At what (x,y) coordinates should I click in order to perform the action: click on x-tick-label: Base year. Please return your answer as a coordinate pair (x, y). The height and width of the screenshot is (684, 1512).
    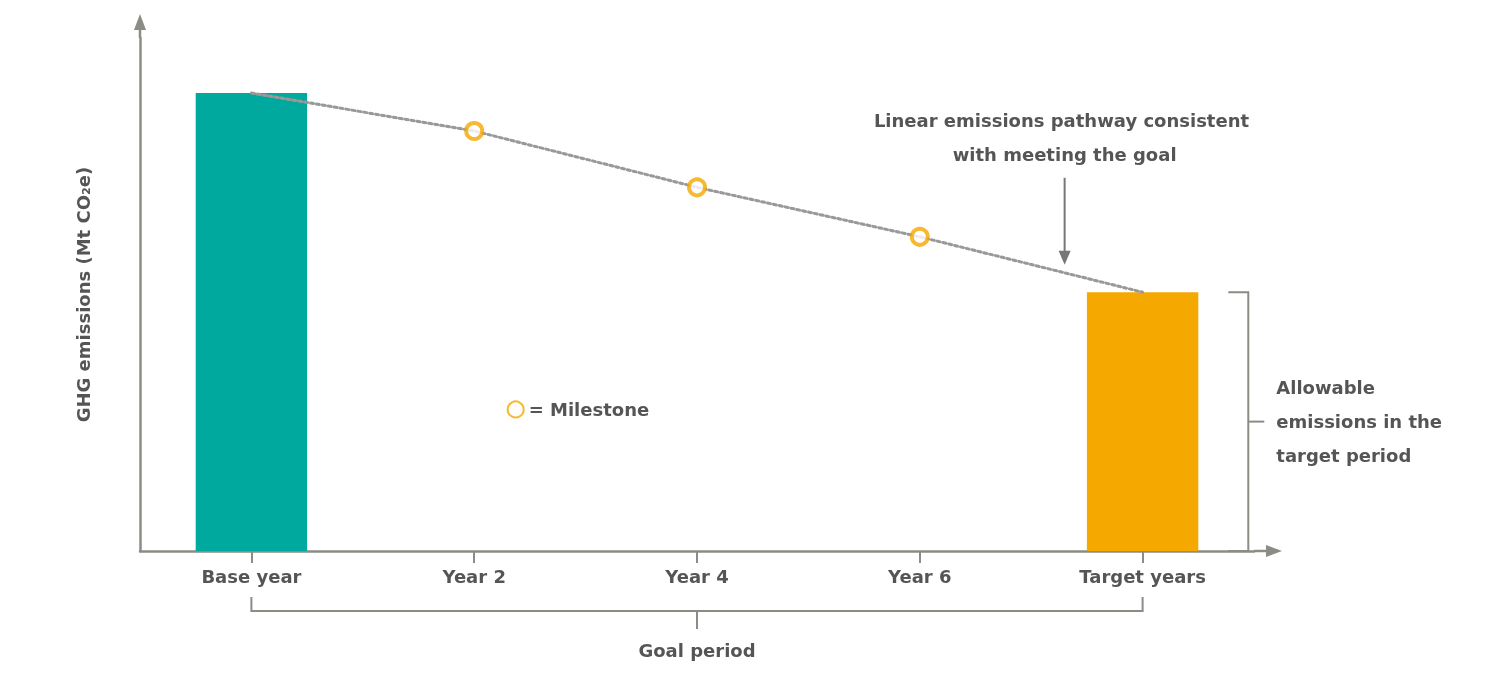
    Looking at the image, I should click on (251, 576).